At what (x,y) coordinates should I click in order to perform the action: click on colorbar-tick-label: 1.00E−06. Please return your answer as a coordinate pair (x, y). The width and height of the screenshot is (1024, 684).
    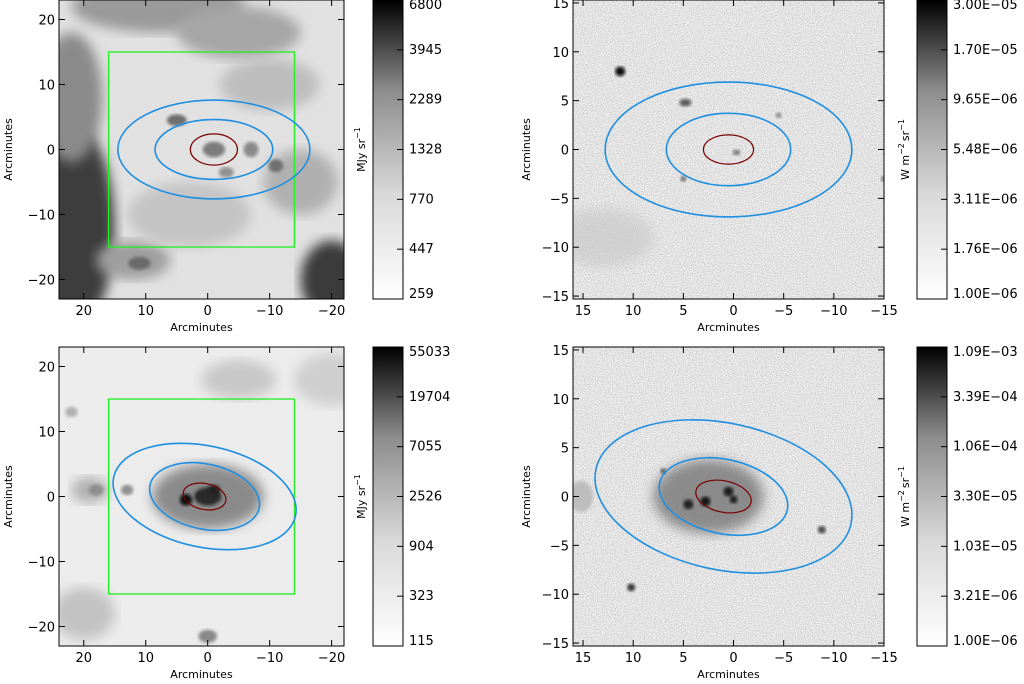
    Looking at the image, I should click on (985, 294).